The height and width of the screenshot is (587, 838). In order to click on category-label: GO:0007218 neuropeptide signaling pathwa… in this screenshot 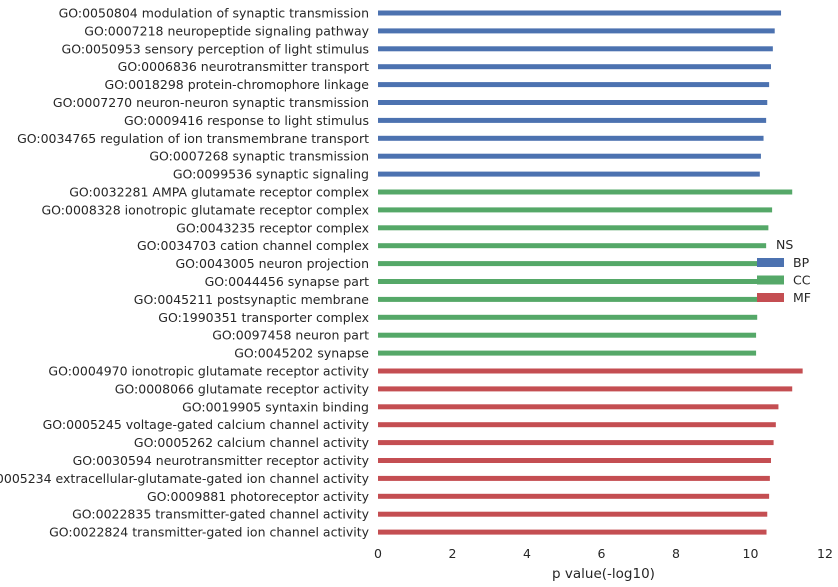, I will do `click(226, 30)`.